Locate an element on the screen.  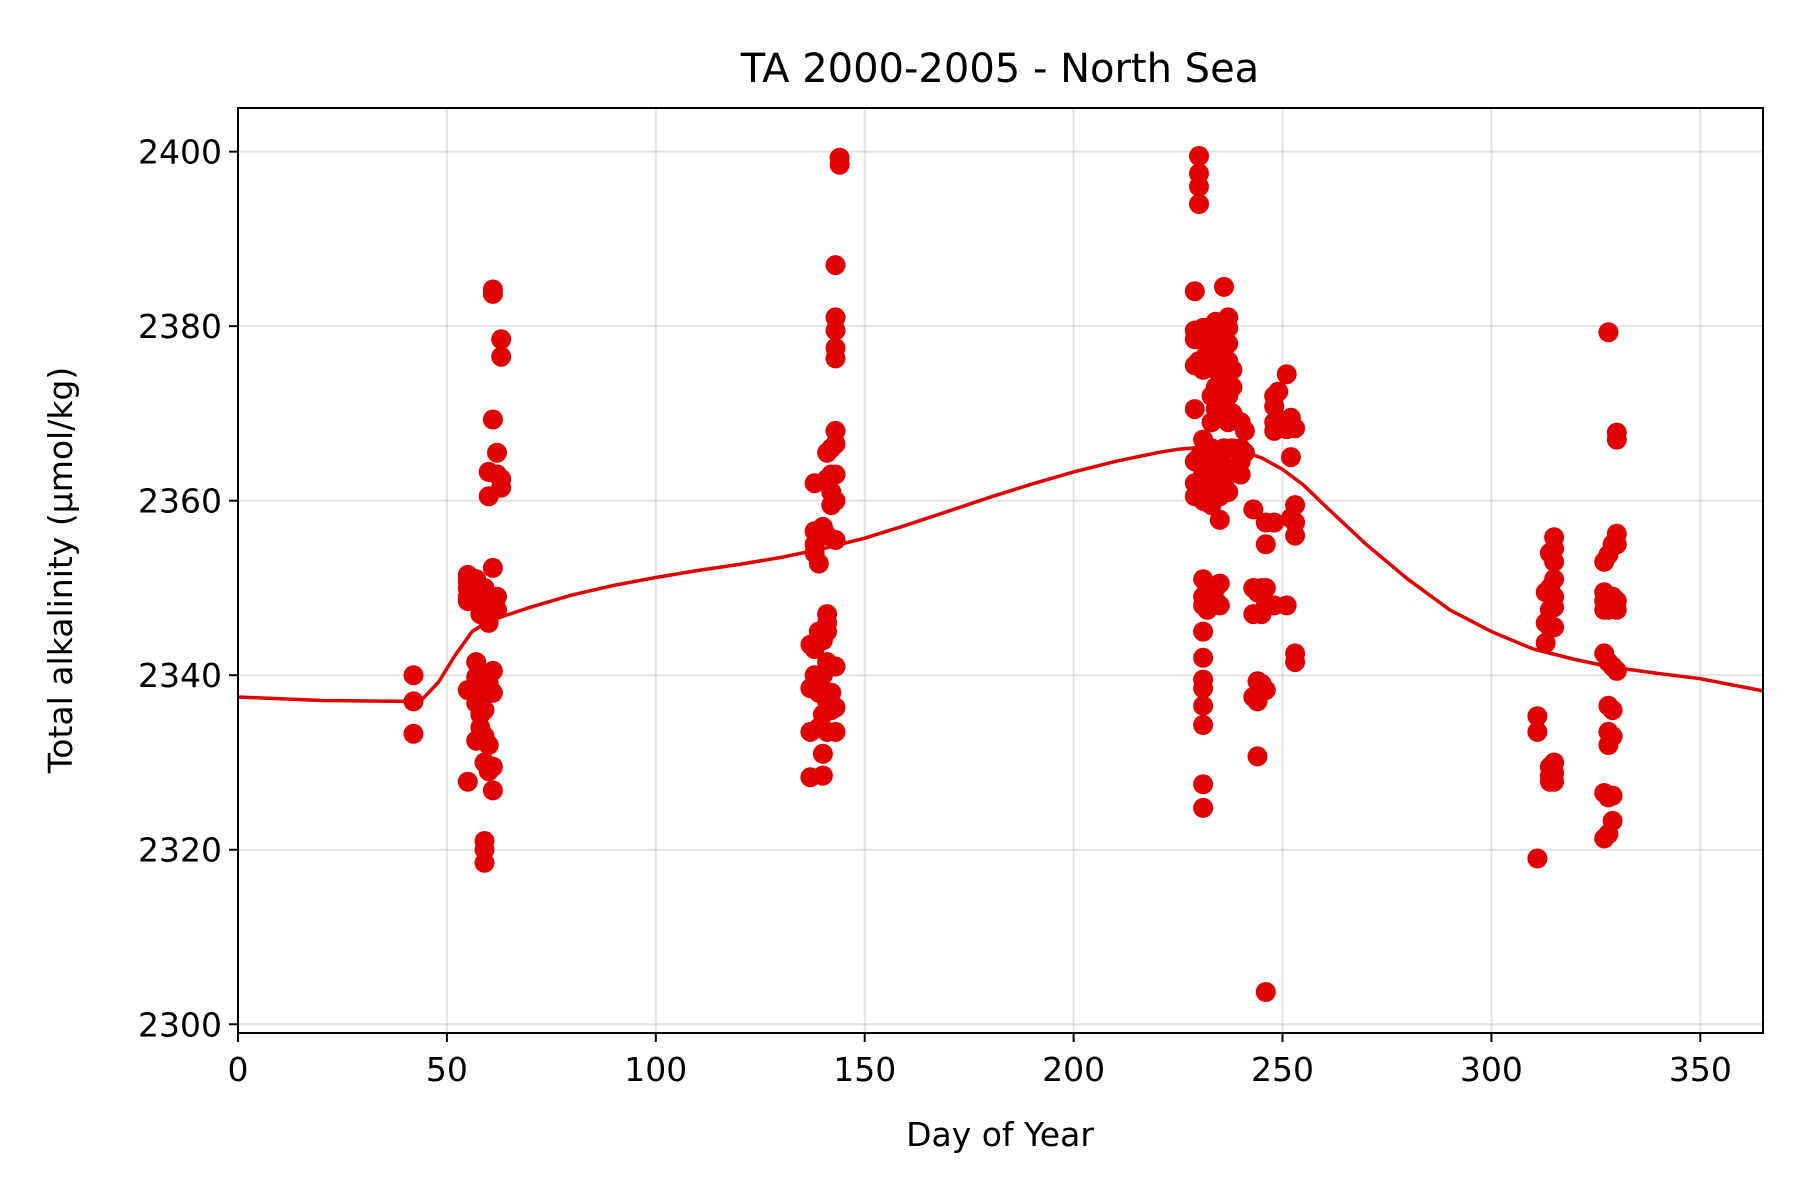
y-tick-label: 2320 is located at coordinates (180, 850).